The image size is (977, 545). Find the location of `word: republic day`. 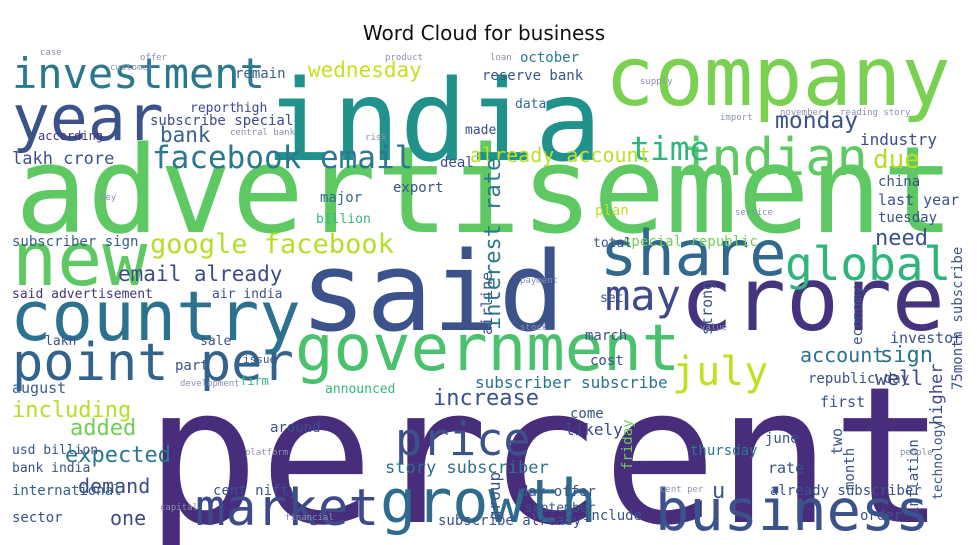

word: republic day is located at coordinates (858, 379).